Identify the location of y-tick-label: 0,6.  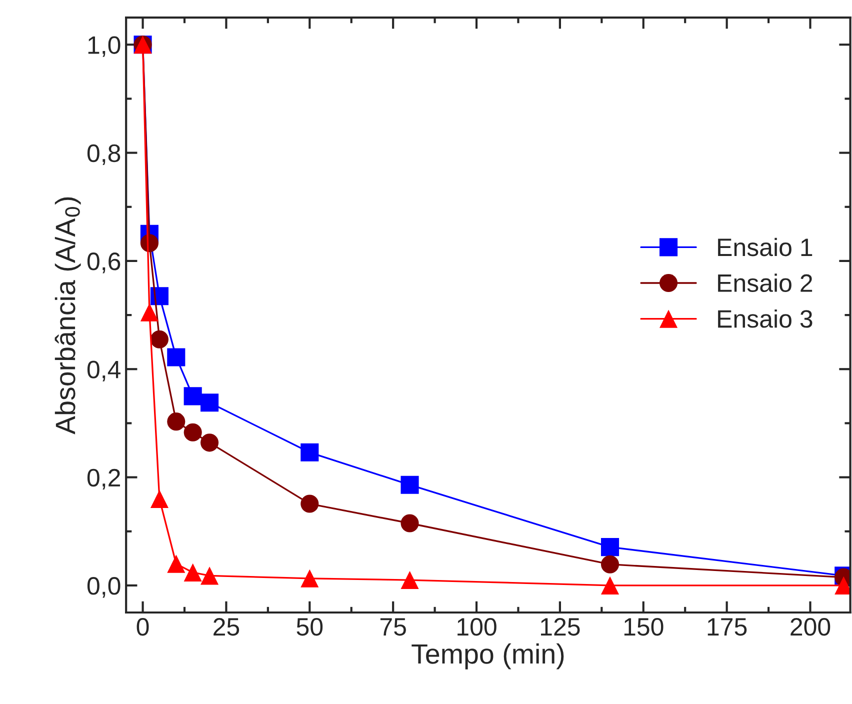
(103, 263).